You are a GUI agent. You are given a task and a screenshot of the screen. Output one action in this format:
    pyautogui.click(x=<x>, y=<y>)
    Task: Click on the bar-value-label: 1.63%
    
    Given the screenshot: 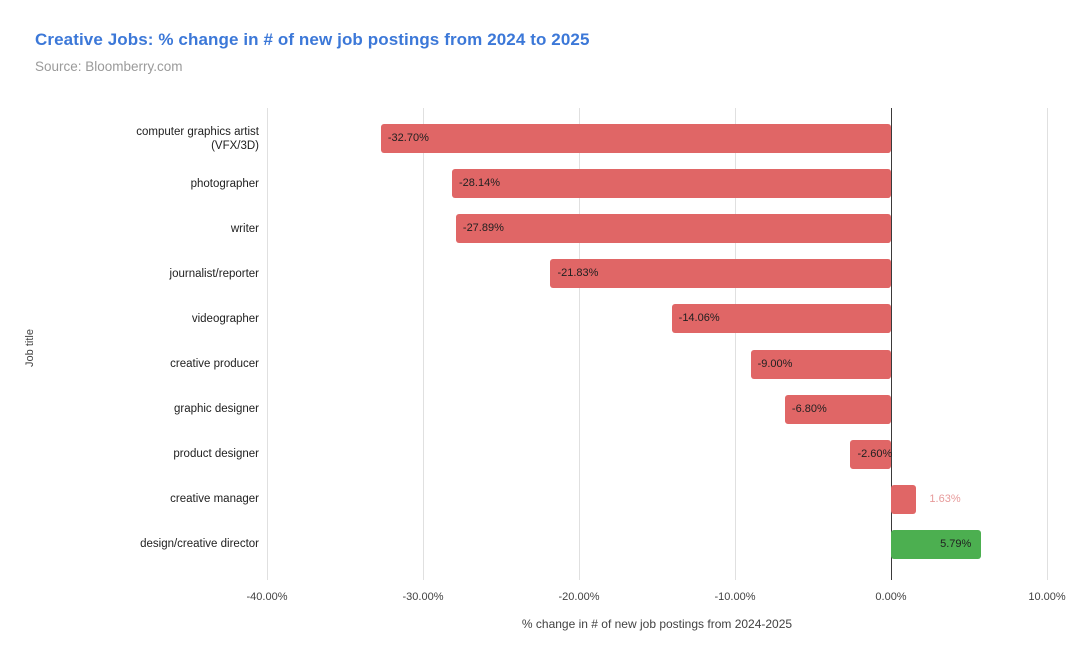 What is the action you would take?
    pyautogui.click(x=945, y=498)
    